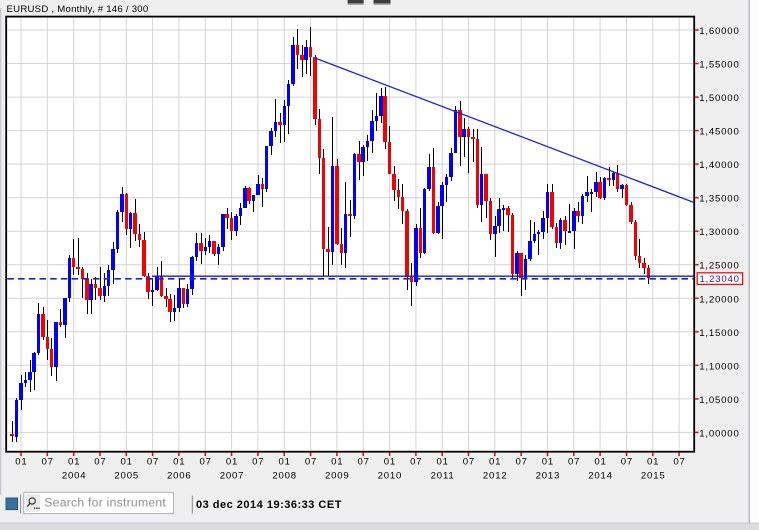 The height and width of the screenshot is (530, 759). Describe the element at coordinates (390, 475) in the screenshot. I see `svg-text: 2010` at that location.